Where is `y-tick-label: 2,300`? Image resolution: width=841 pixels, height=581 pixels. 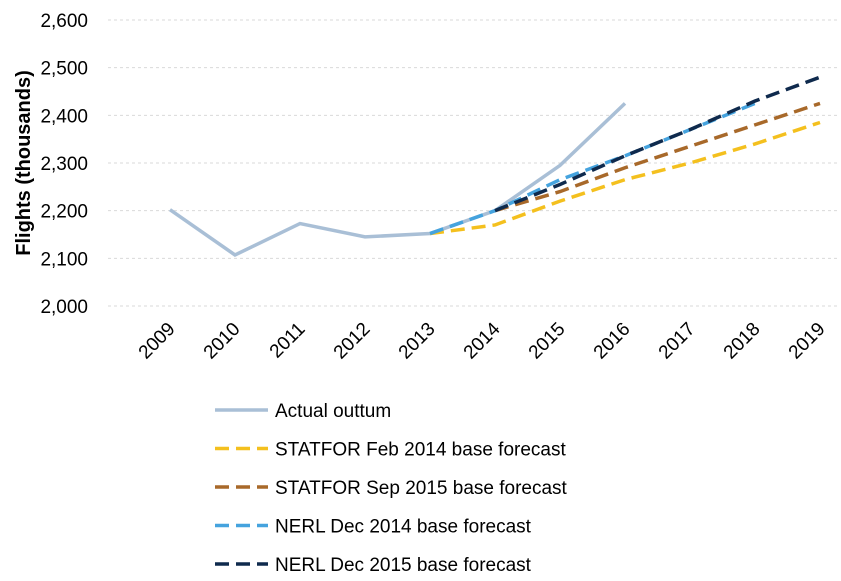 y-tick-label: 2,300 is located at coordinates (64, 164).